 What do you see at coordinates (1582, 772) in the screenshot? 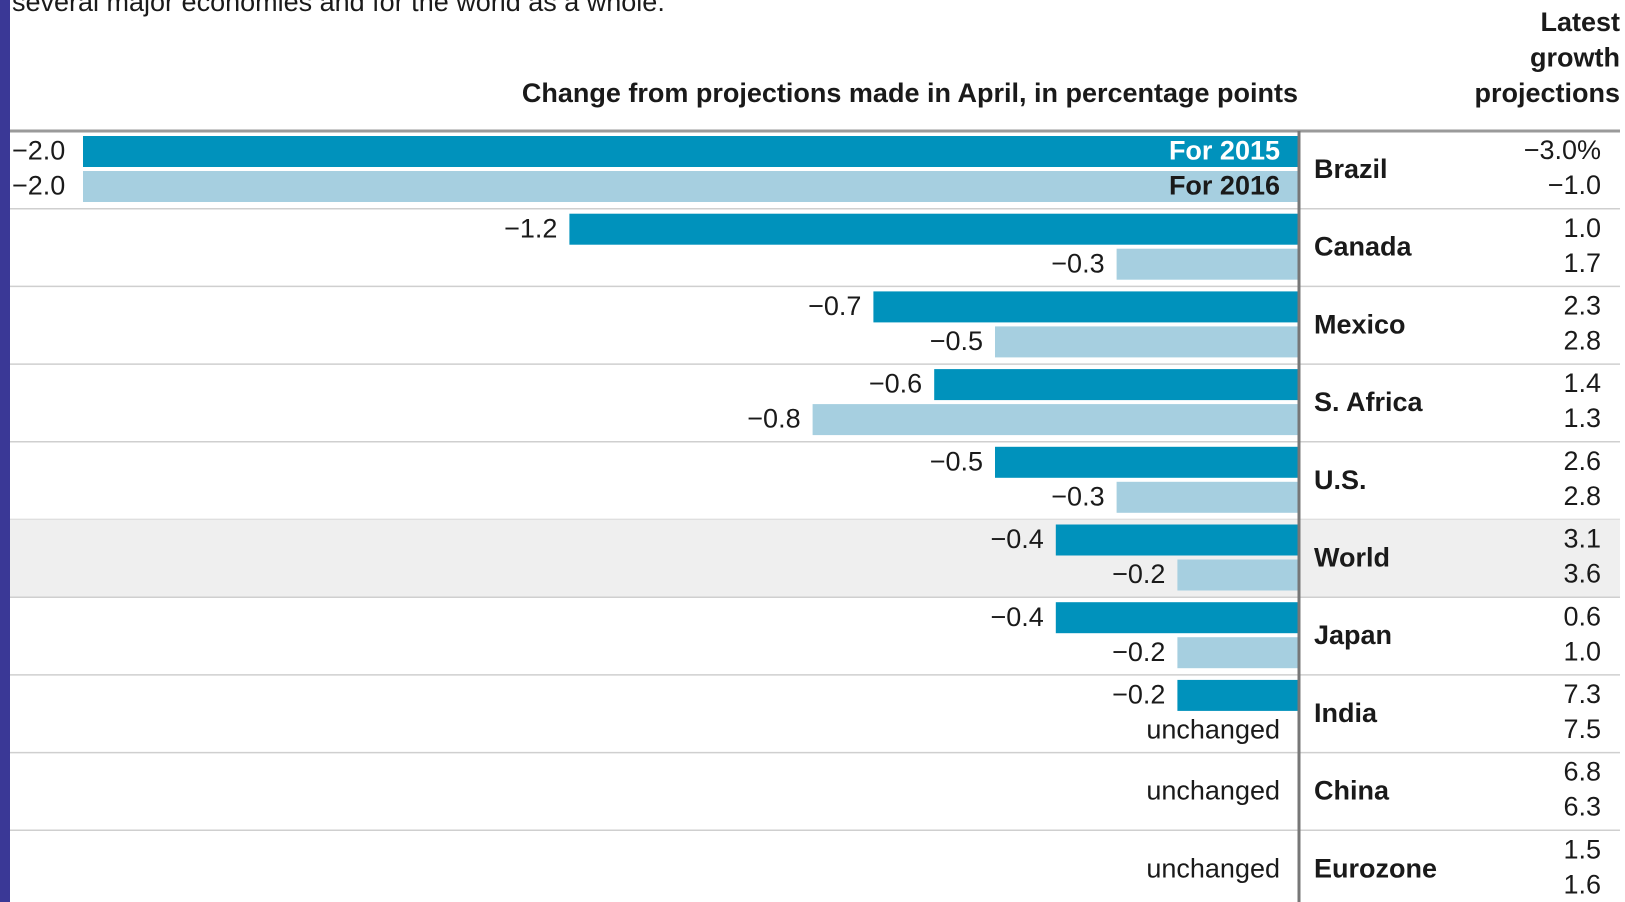
I see `latest-value: 6.8` at bounding box center [1582, 772].